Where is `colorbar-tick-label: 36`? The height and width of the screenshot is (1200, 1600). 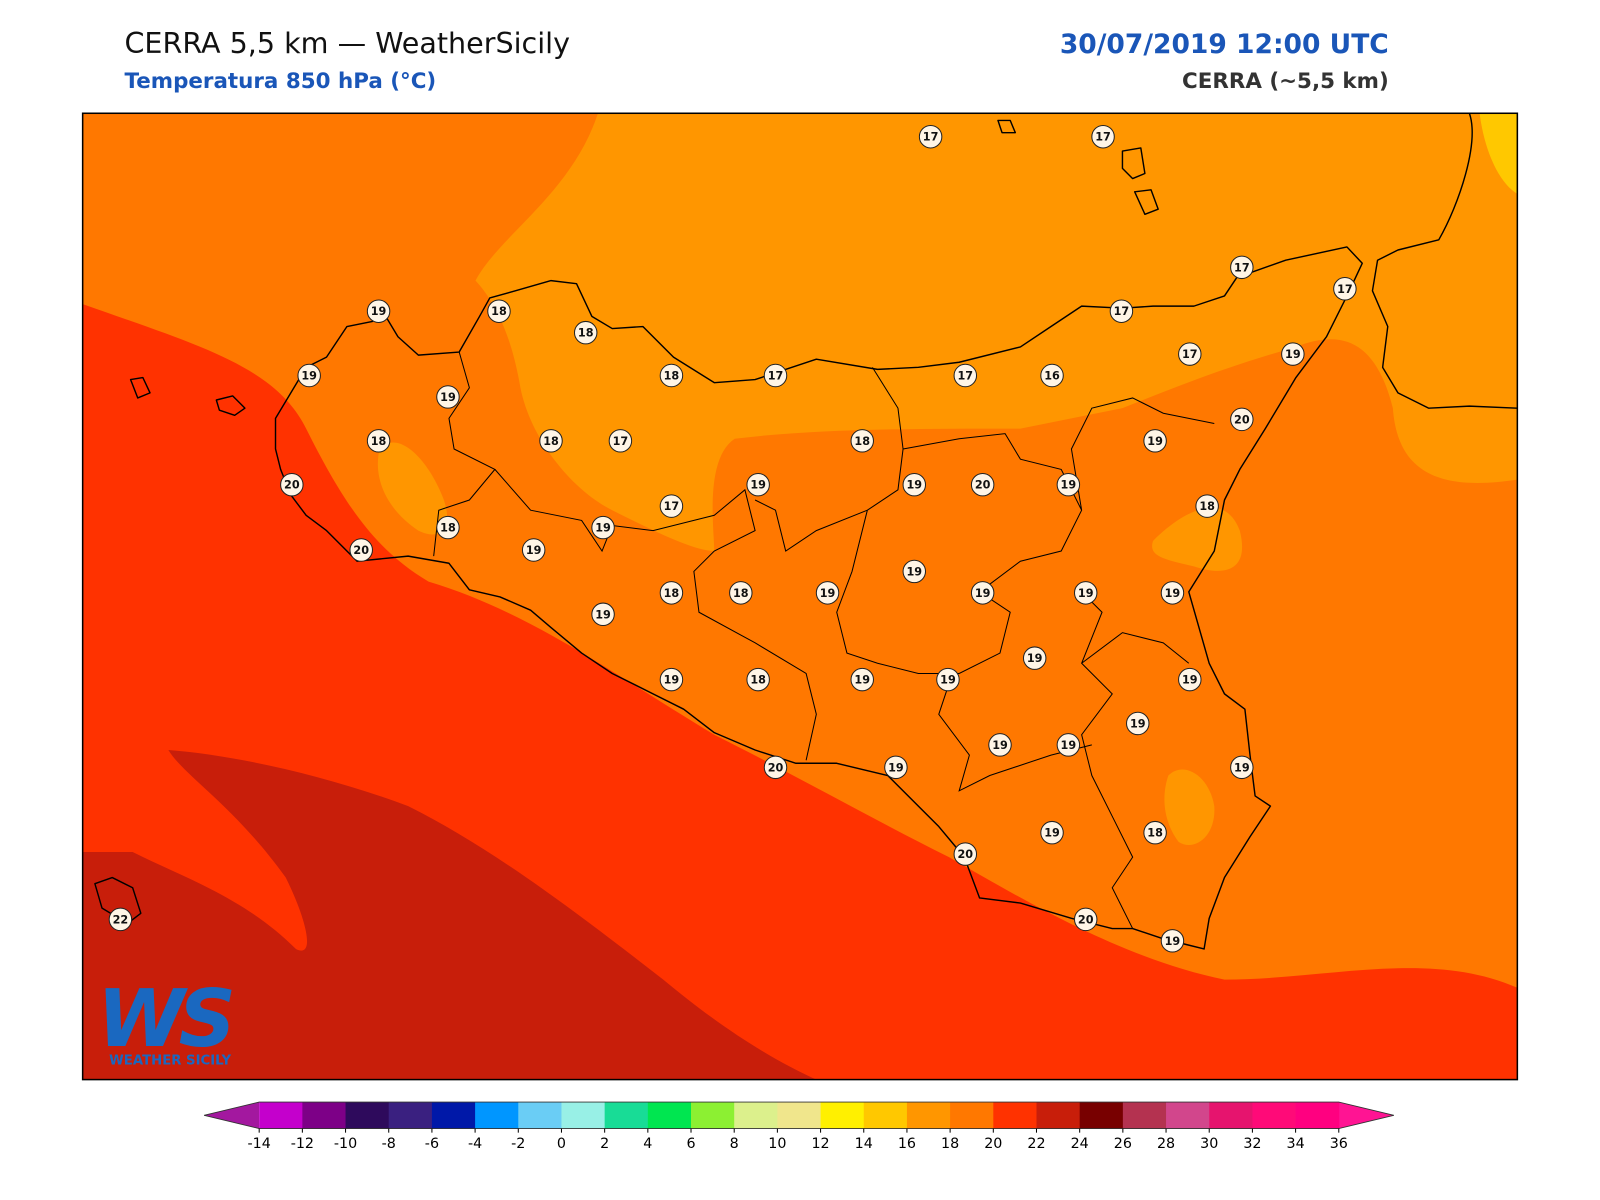
colorbar-tick-label: 36 is located at coordinates (1339, 1144).